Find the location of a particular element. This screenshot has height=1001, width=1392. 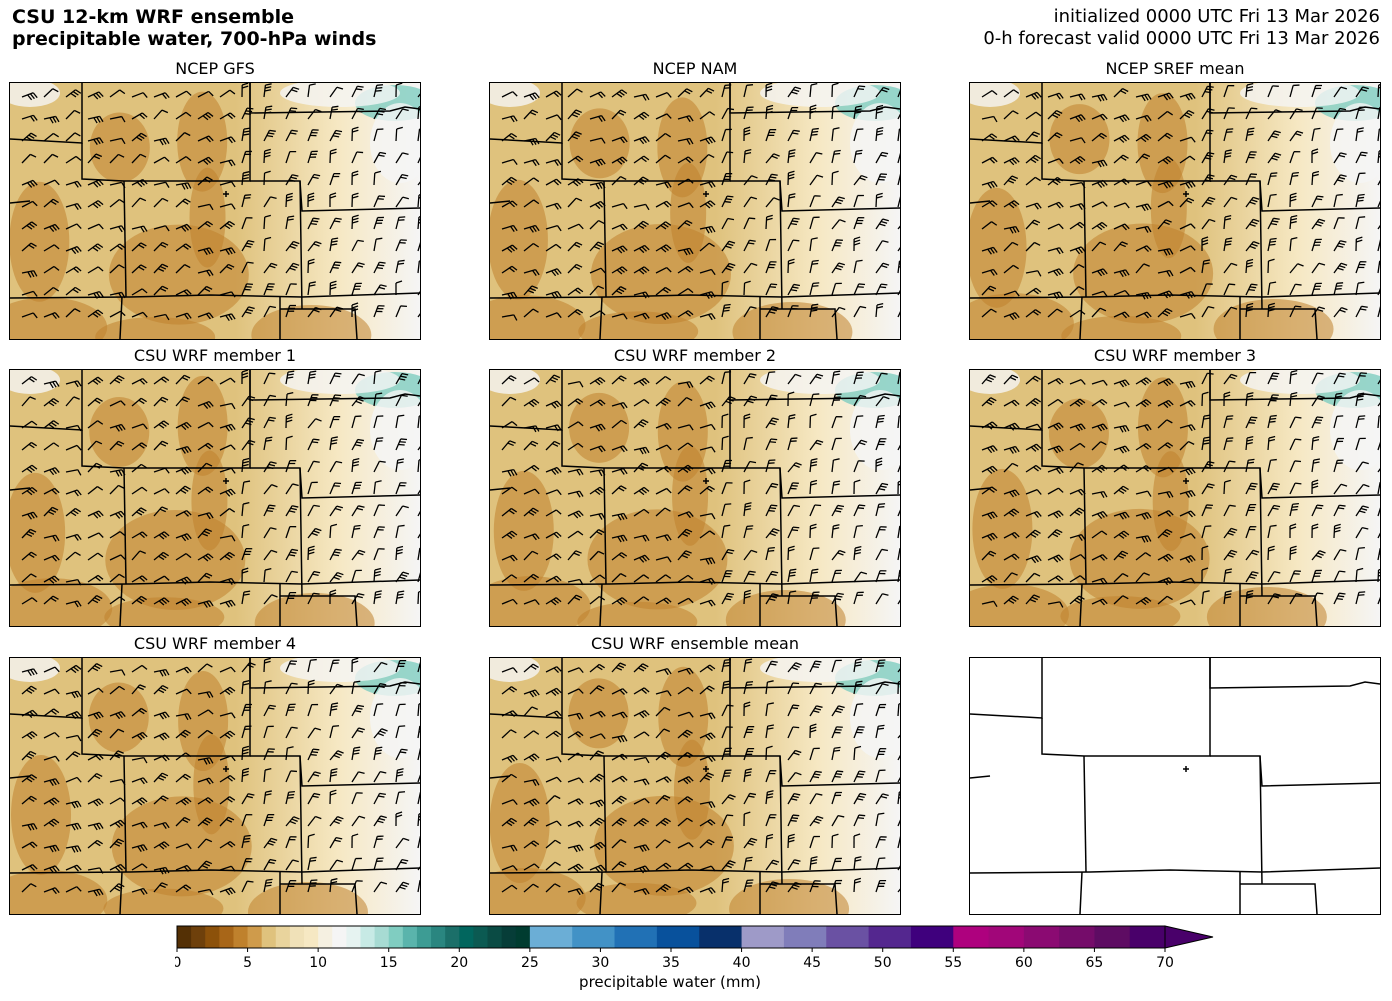

colorbar-tick-label: 5 is located at coordinates (247, 963).